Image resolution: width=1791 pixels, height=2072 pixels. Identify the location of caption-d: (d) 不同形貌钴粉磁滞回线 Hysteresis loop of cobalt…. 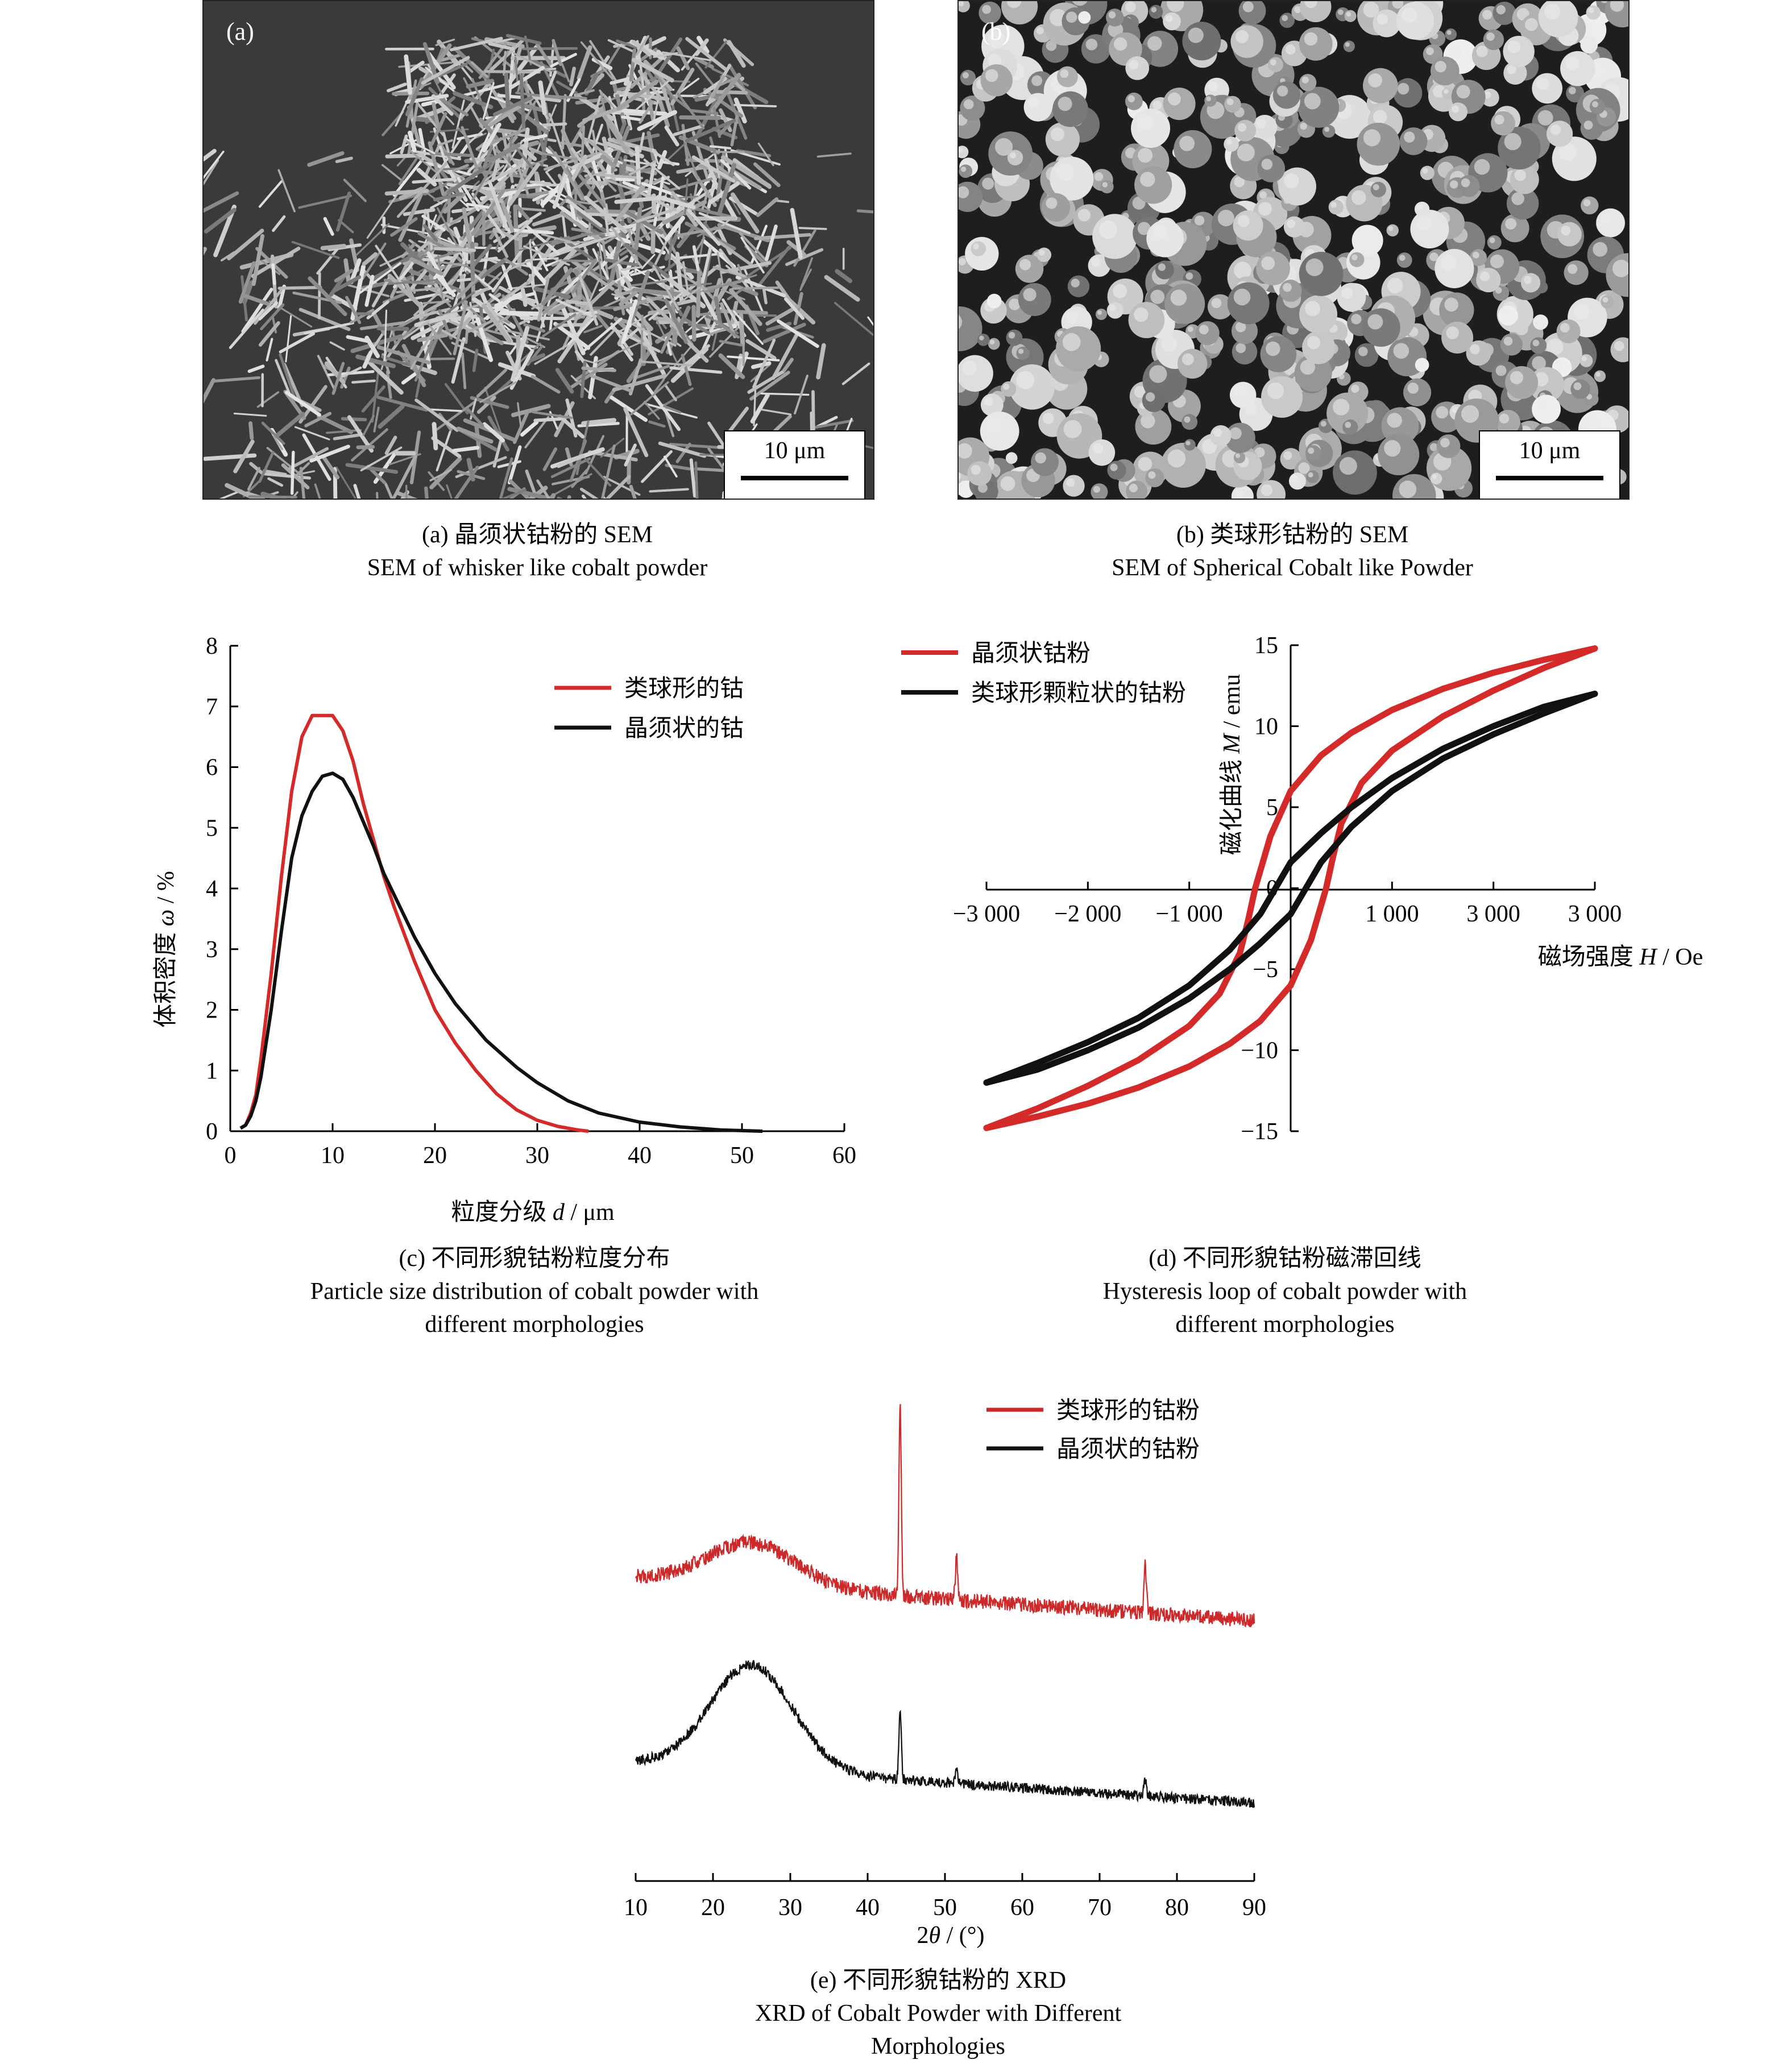
(1285, 1291).